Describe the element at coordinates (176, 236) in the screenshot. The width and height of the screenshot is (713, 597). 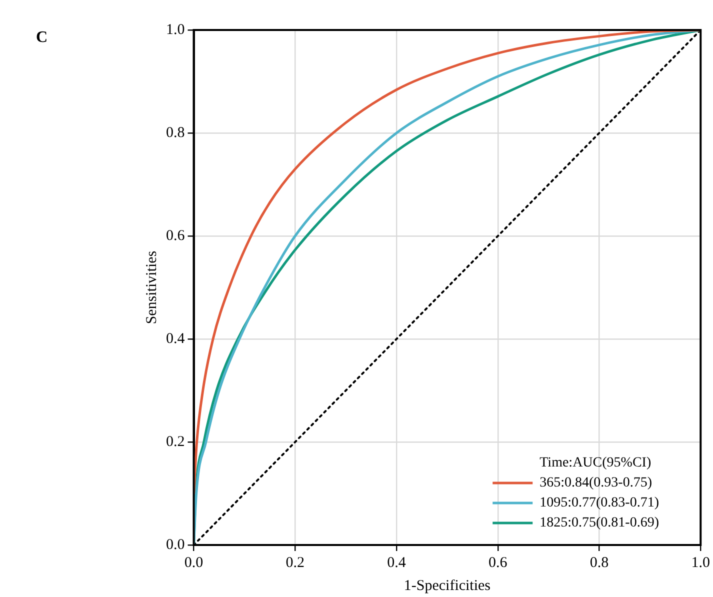
I see `y-tick-label: 0.6` at that location.